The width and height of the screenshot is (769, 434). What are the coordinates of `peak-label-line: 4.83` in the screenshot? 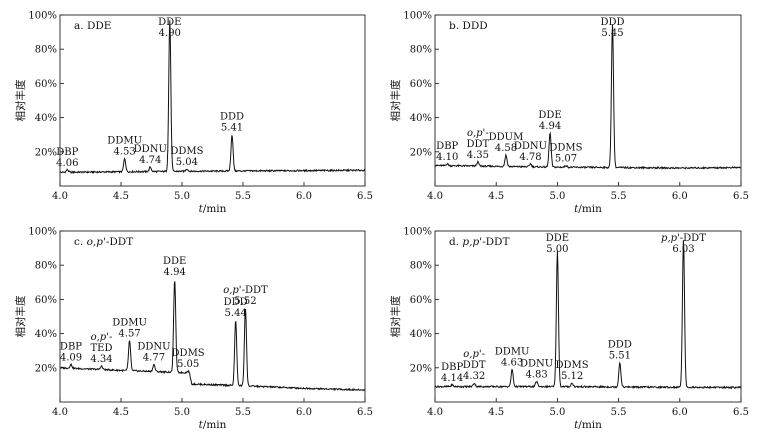 It's located at (536, 374).